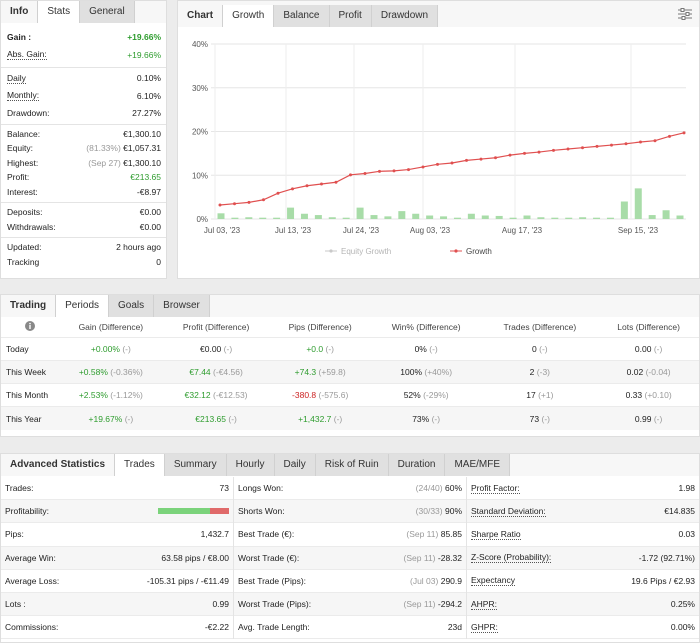 The width and height of the screenshot is (700, 643). I want to click on tab-daily: Daily, so click(295, 465).